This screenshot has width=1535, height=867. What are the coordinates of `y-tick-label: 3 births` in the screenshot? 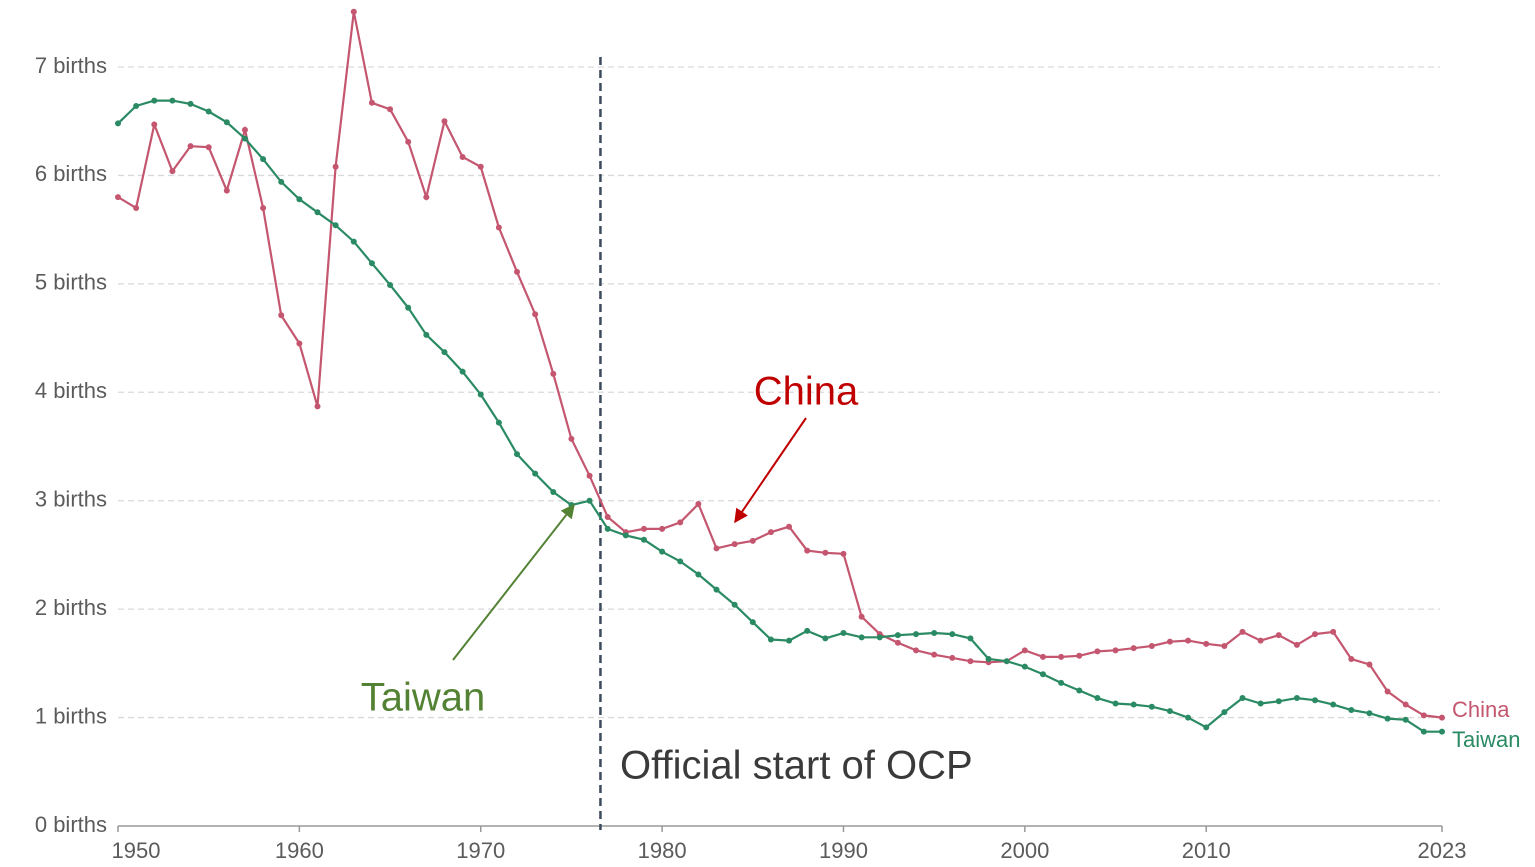 It's located at (71, 499).